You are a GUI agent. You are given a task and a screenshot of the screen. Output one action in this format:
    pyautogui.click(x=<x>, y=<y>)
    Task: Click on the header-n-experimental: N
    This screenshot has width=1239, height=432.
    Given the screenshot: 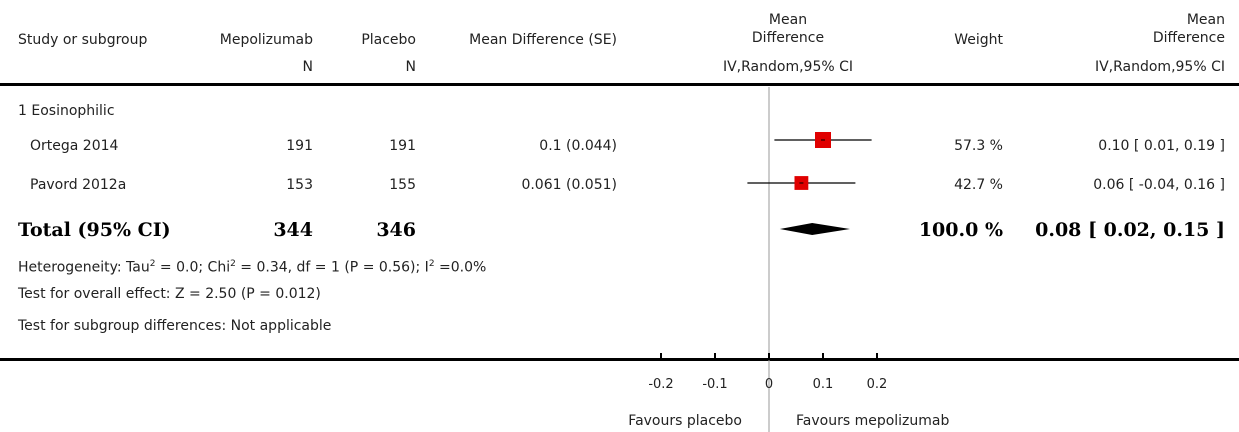 What is the action you would take?
    pyautogui.click(x=307, y=67)
    